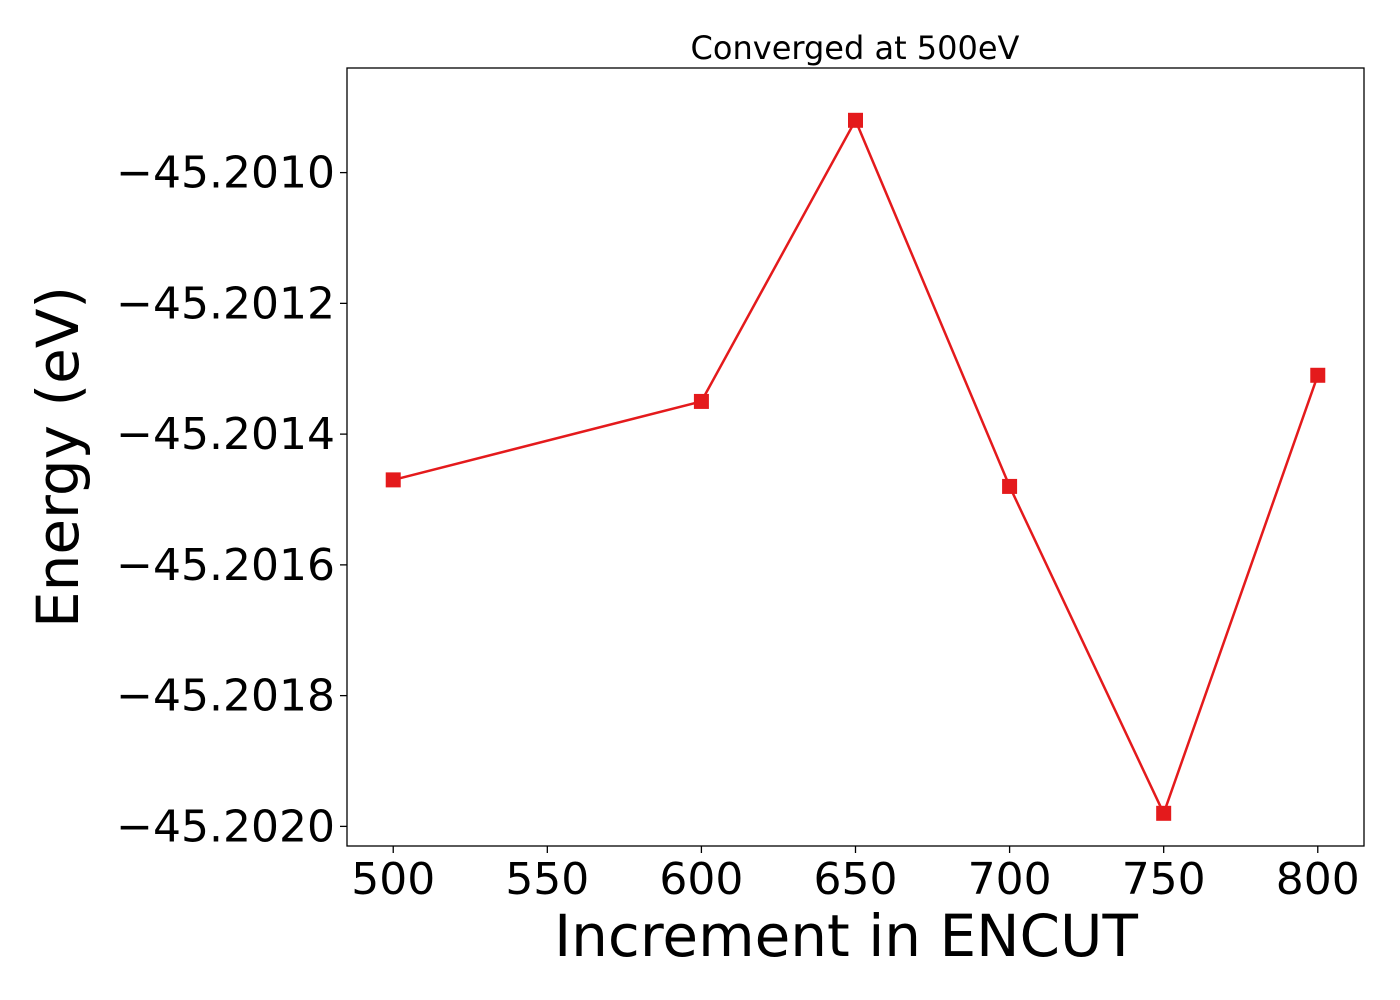 The height and width of the screenshot is (1000, 1400). What do you see at coordinates (225, 826) in the screenshot?
I see `y-tick-label: −45.2020` at bounding box center [225, 826].